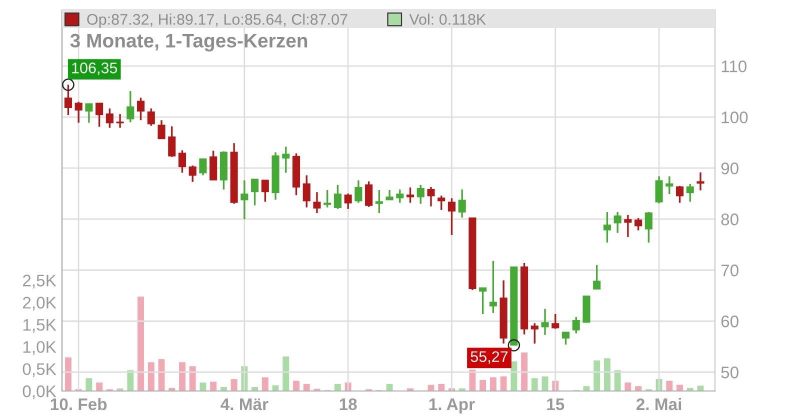  Describe the element at coordinates (189, 43) in the screenshot. I see `text: 3 Monate, 1-Tages-Kerzen` at that location.